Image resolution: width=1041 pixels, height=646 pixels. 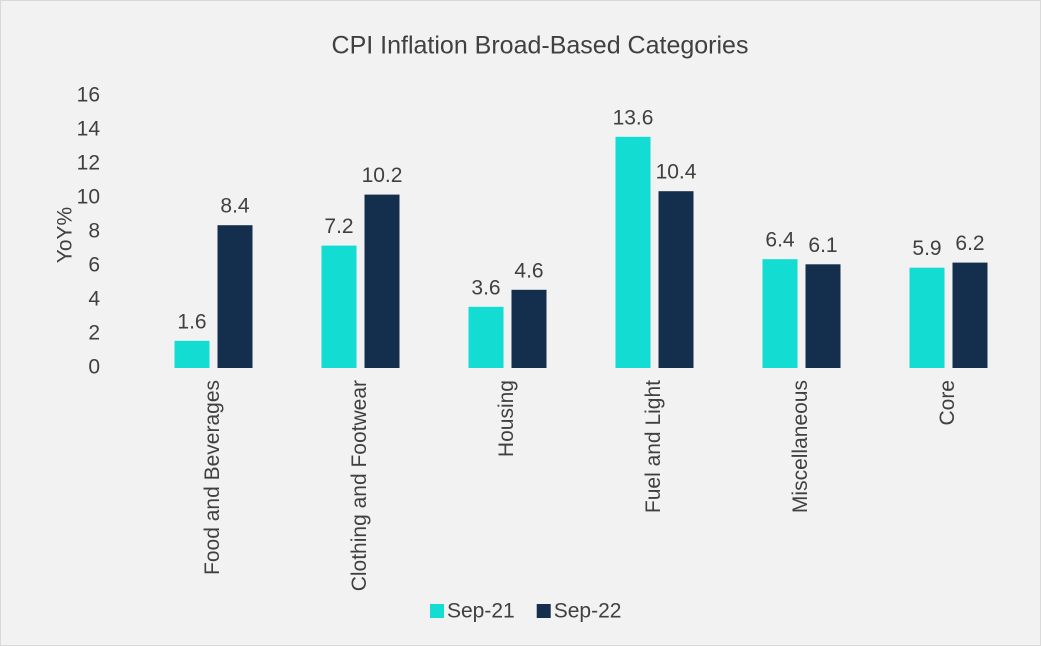 I want to click on x-tick-label: Clothing and Footwear, so click(x=359, y=485).